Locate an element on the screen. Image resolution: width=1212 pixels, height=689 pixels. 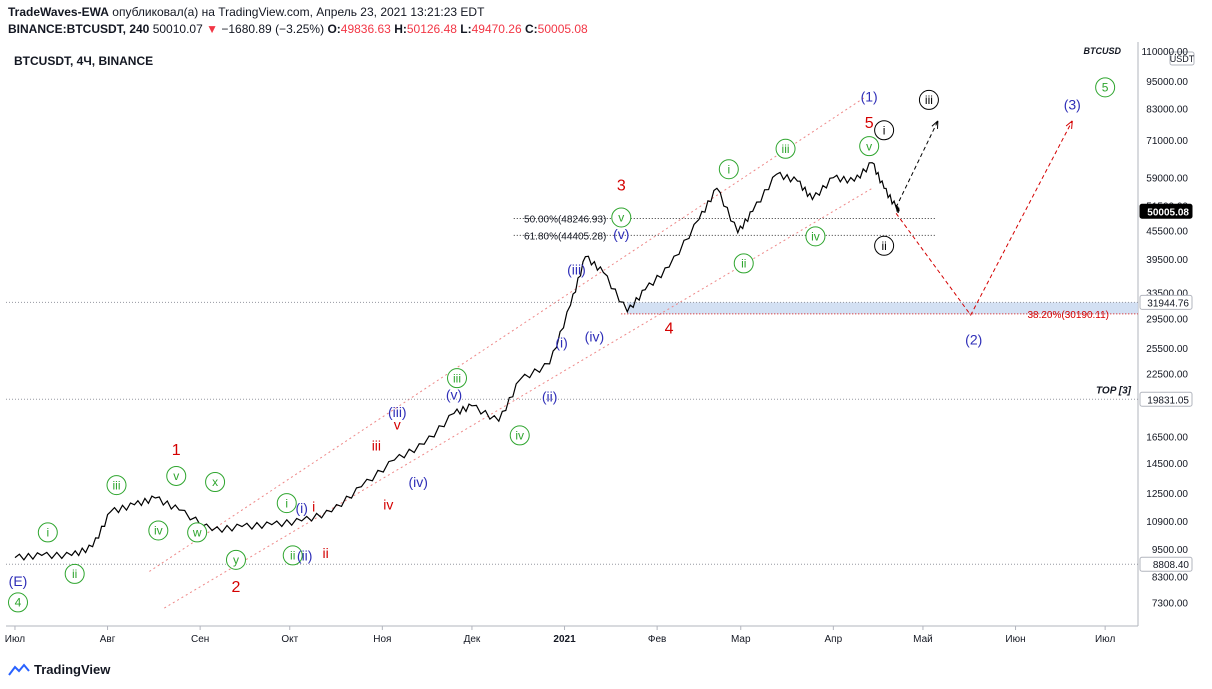
x-tick-label: Авг is located at coordinates (108, 639).